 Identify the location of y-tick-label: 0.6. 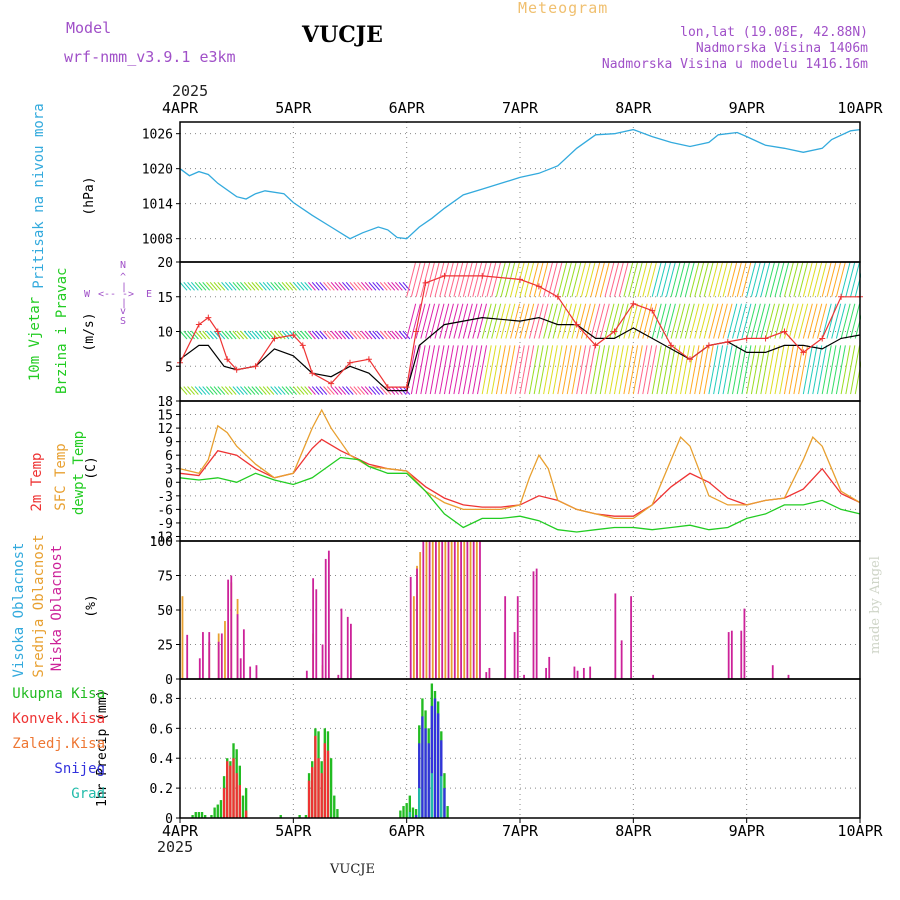
(161, 729).